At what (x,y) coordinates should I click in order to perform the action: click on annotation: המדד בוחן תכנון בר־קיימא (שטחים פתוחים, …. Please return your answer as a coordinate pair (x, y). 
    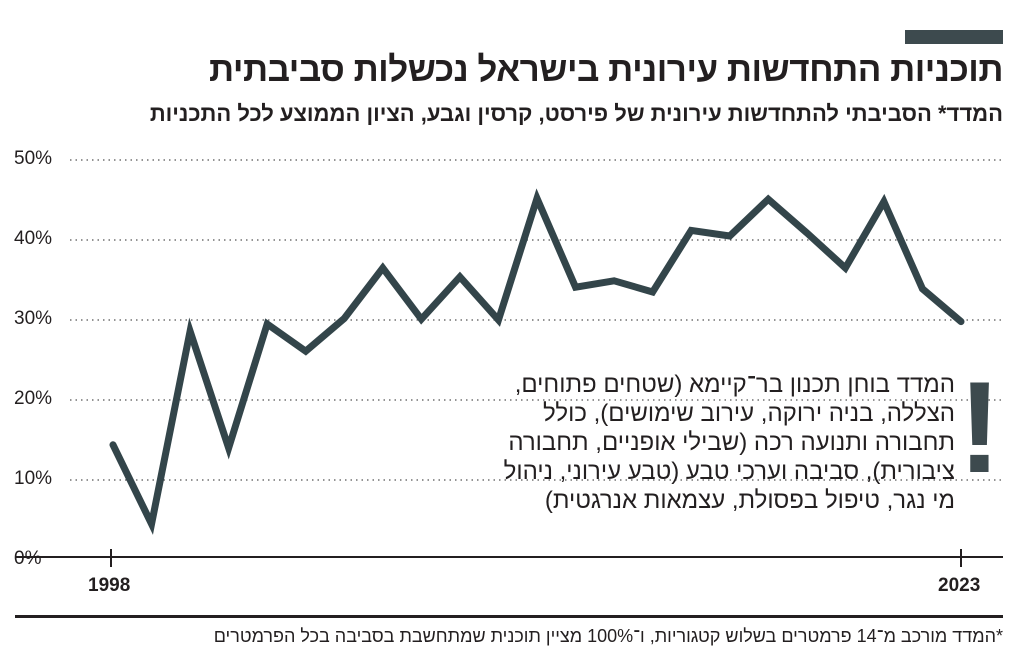
    Looking at the image, I should click on (729, 442).